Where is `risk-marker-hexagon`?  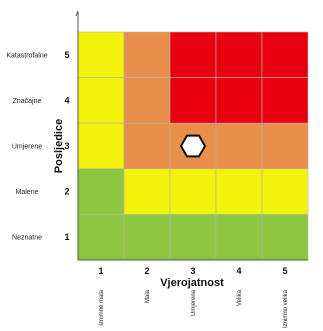
risk-marker-hexagon is located at coordinates (193, 146).